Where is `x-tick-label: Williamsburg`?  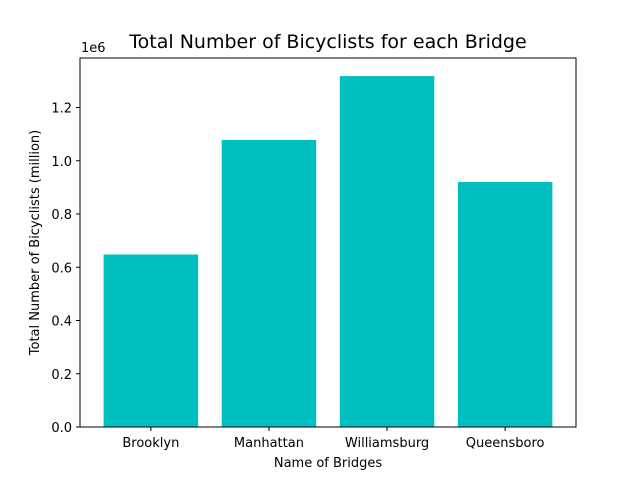
x-tick-label: Williamsburg is located at coordinates (387, 443).